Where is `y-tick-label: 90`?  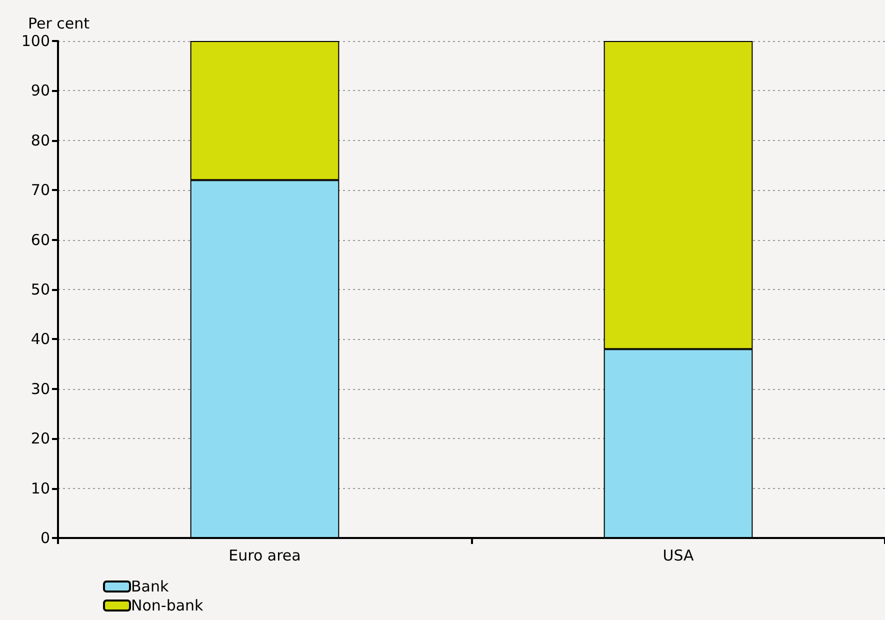
y-tick-label: 90 is located at coordinates (40, 91).